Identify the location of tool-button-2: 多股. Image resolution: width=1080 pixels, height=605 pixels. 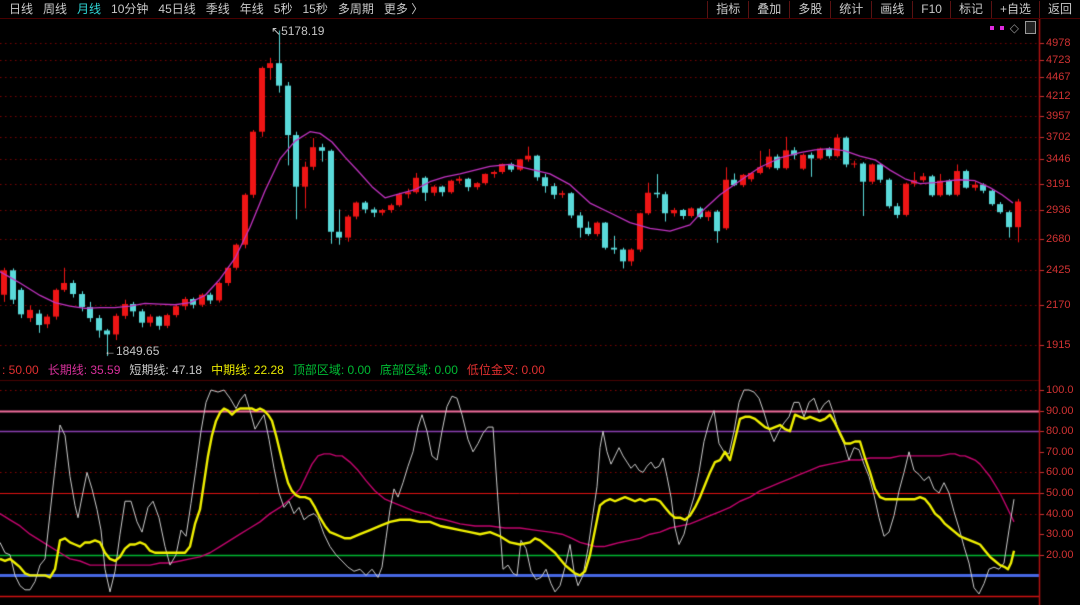
(809, 9).